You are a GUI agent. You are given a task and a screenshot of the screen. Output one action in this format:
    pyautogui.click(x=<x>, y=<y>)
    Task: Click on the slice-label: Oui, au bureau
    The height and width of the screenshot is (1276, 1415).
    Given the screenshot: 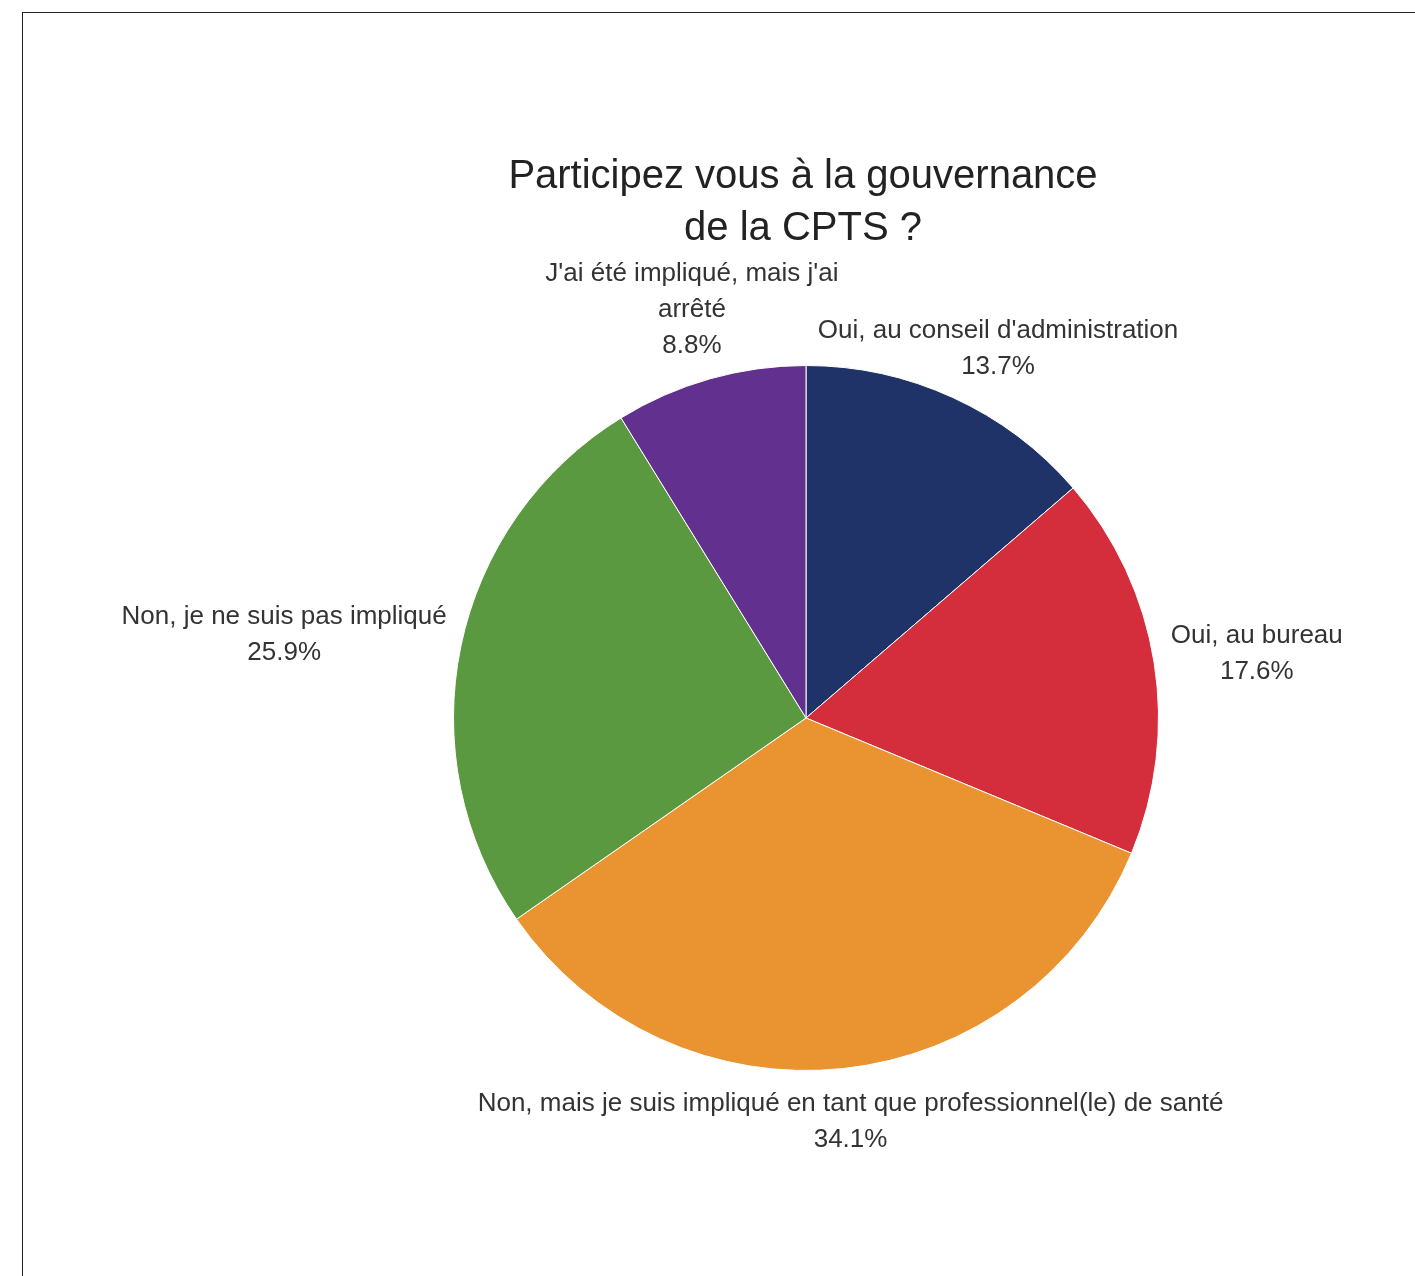 What is the action you would take?
    pyautogui.click(x=1256, y=634)
    